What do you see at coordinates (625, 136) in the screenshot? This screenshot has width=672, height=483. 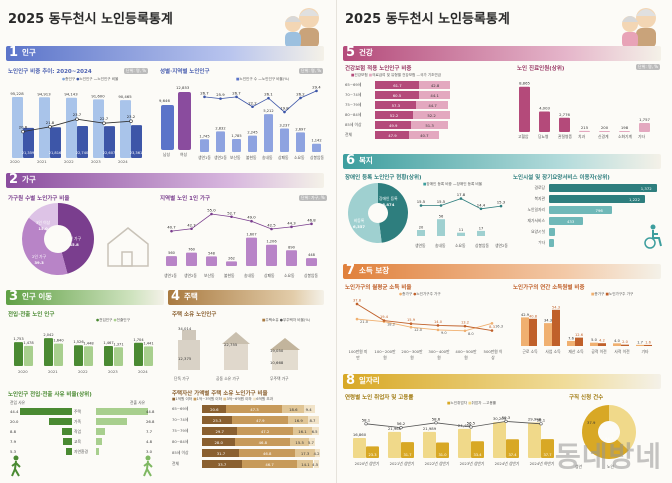 I see `disease-label-5: 소화기계` at bounding box center [625, 136].